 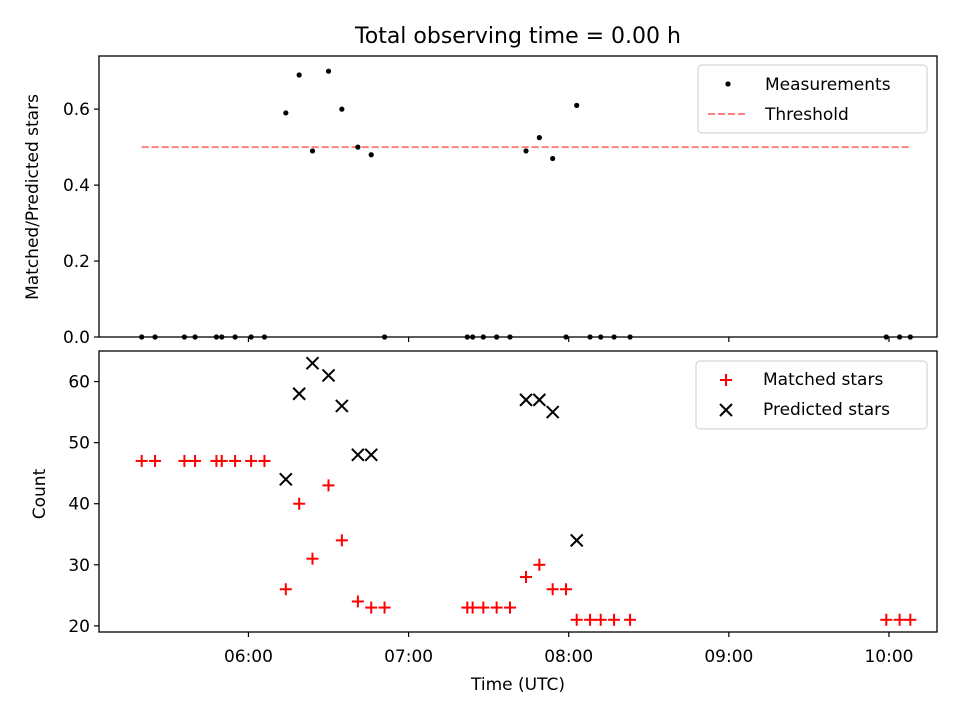 I want to click on bottom-panel-x-axis: 06:00 07:00 08:00 09:00 10:00, so click(x=568, y=649).